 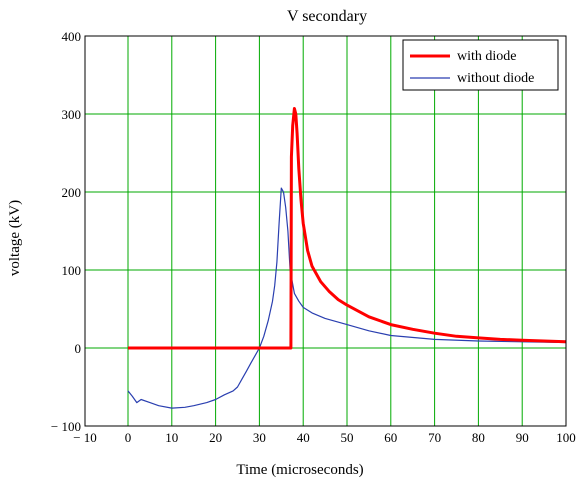 What do you see at coordinates (15, 238) in the screenshot?
I see `y-axis-label: voltage (kV)` at bounding box center [15, 238].